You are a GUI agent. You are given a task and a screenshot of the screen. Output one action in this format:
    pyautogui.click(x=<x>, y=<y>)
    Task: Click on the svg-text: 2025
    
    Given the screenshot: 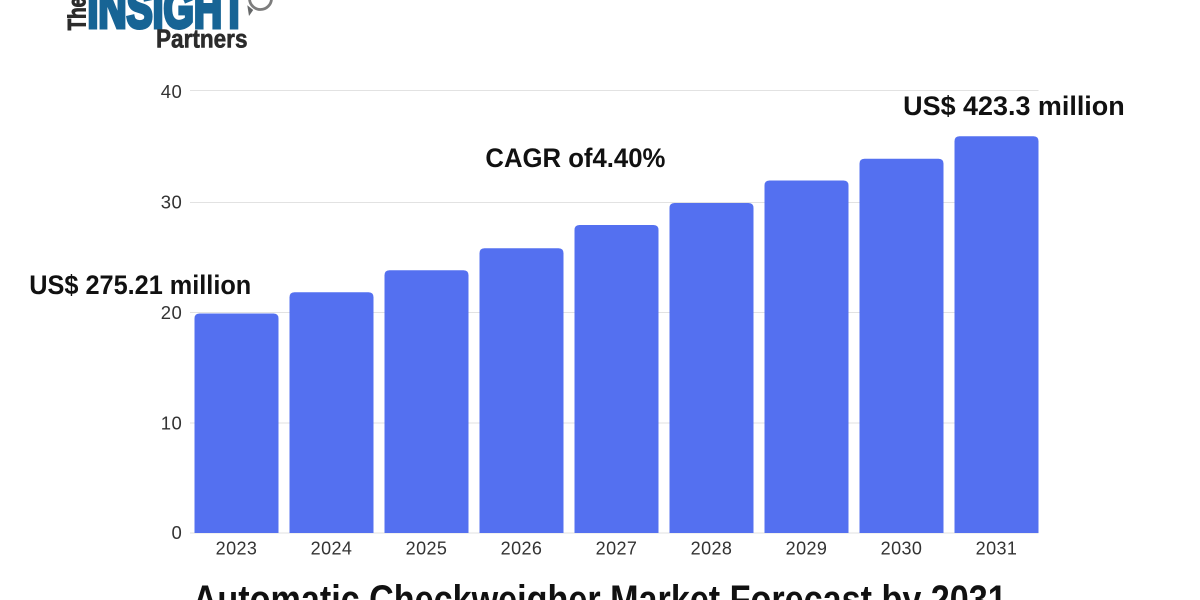 What is the action you would take?
    pyautogui.click(x=427, y=549)
    